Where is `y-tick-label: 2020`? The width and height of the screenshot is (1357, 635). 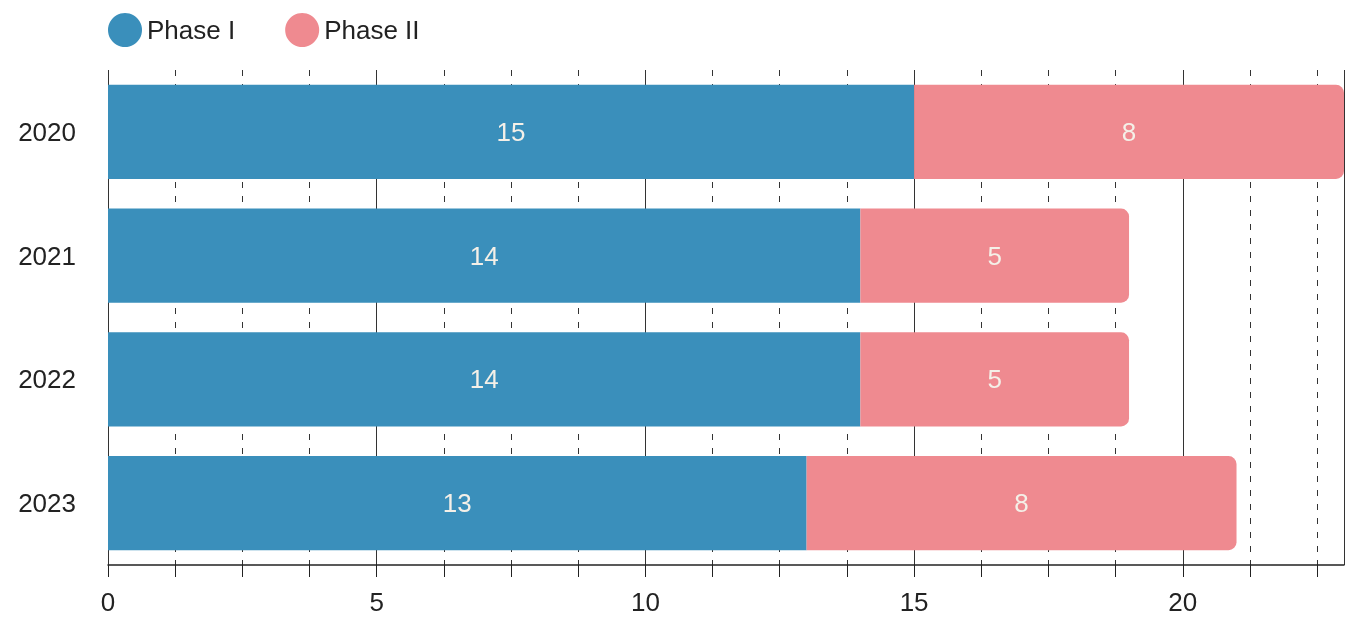 y-tick-label: 2020 is located at coordinates (47, 131).